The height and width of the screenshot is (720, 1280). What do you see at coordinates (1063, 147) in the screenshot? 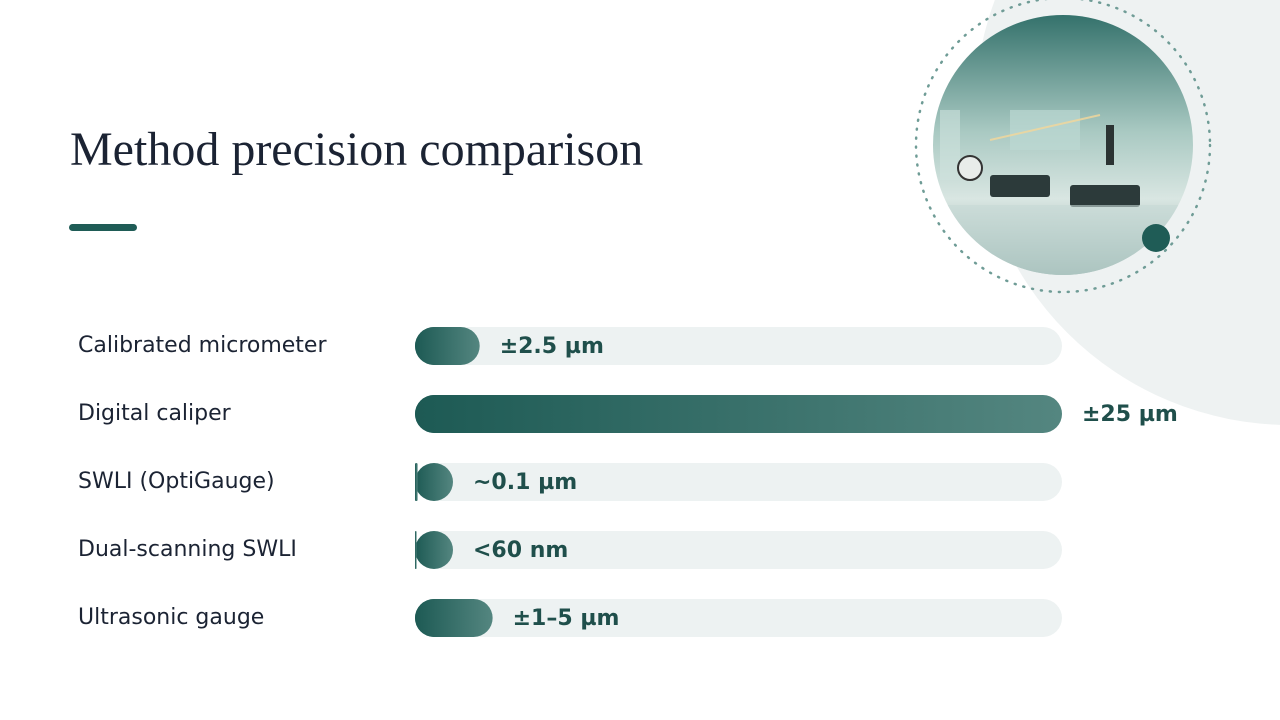
I see `dotted-ring` at bounding box center [1063, 147].